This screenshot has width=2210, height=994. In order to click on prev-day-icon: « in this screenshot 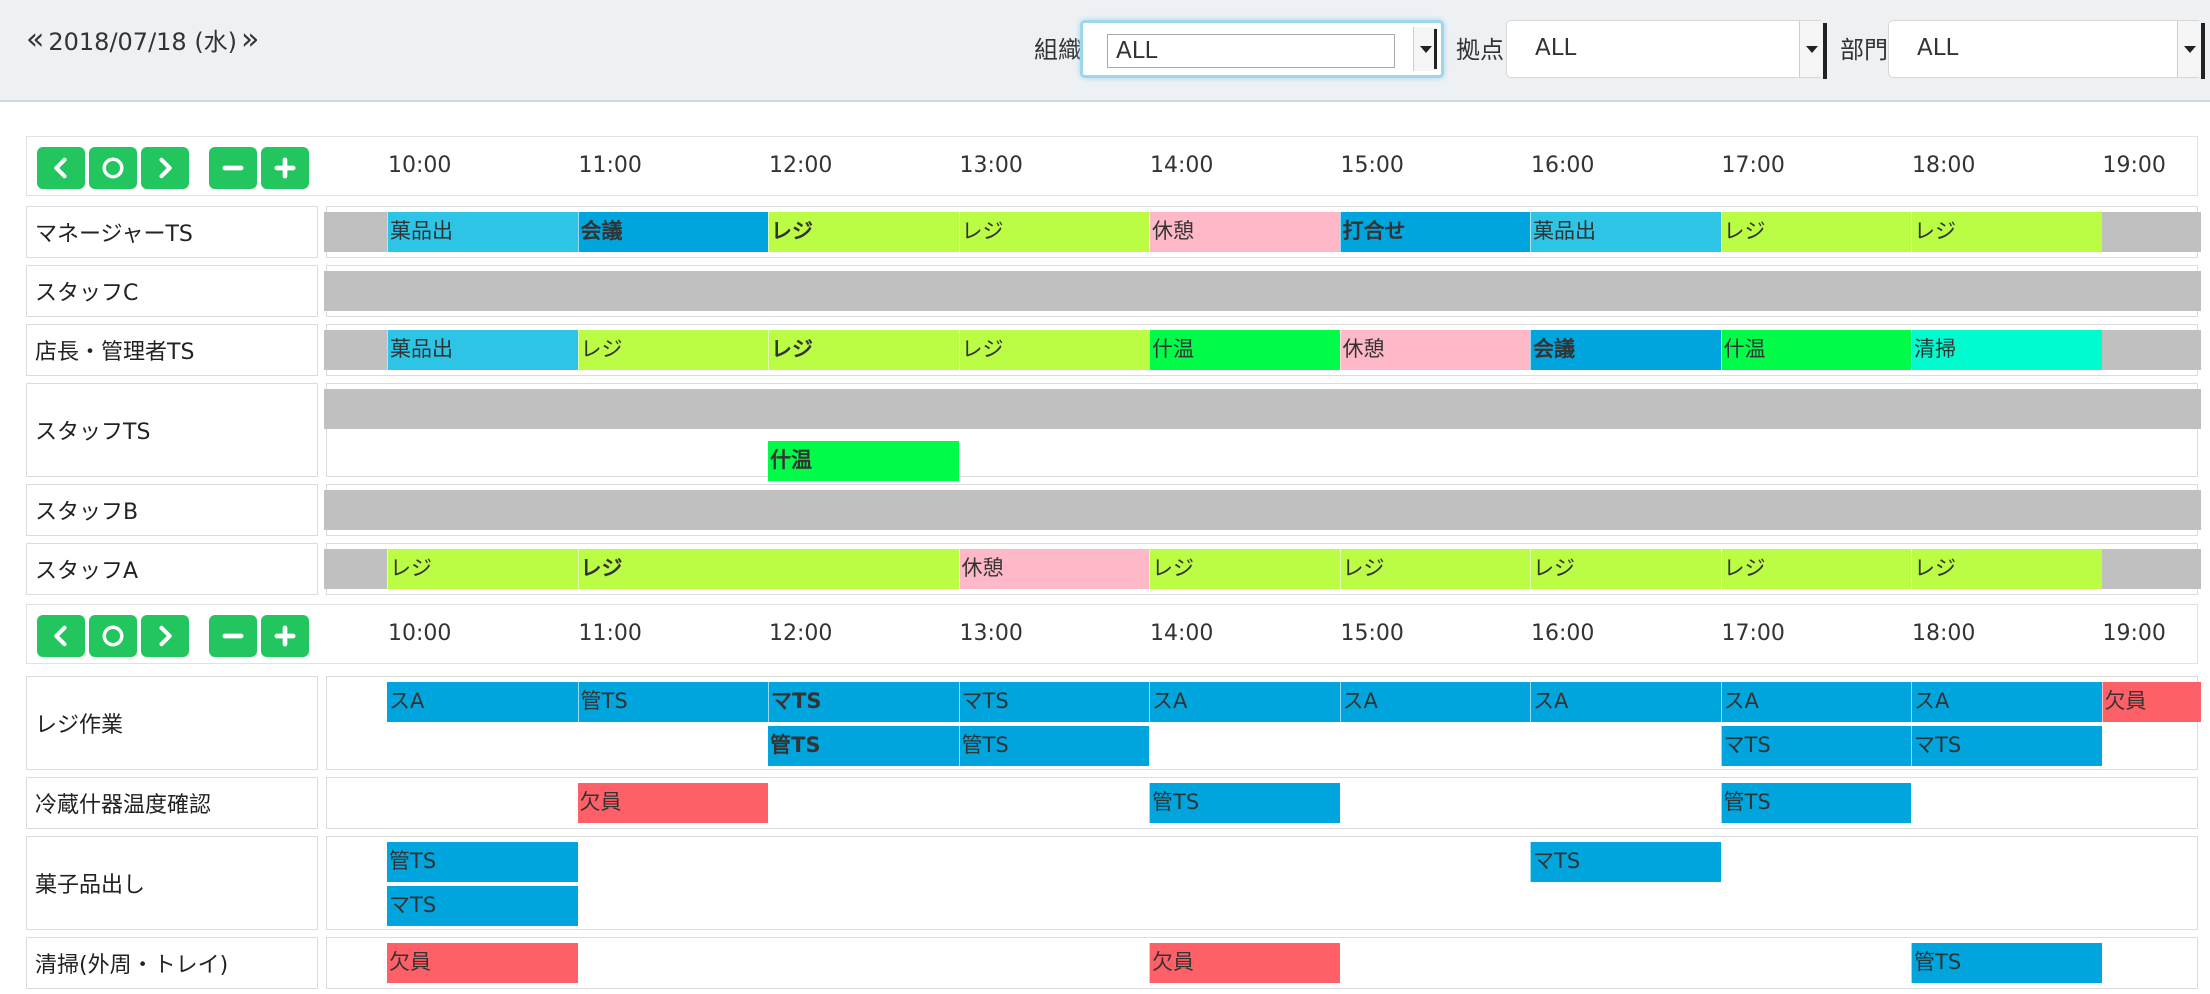, I will do `click(35, 39)`.